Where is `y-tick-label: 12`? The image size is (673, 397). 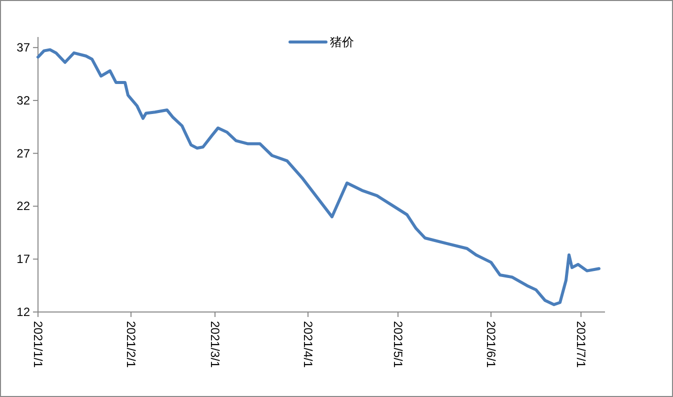 y-tick-label: 12 is located at coordinates (23, 312).